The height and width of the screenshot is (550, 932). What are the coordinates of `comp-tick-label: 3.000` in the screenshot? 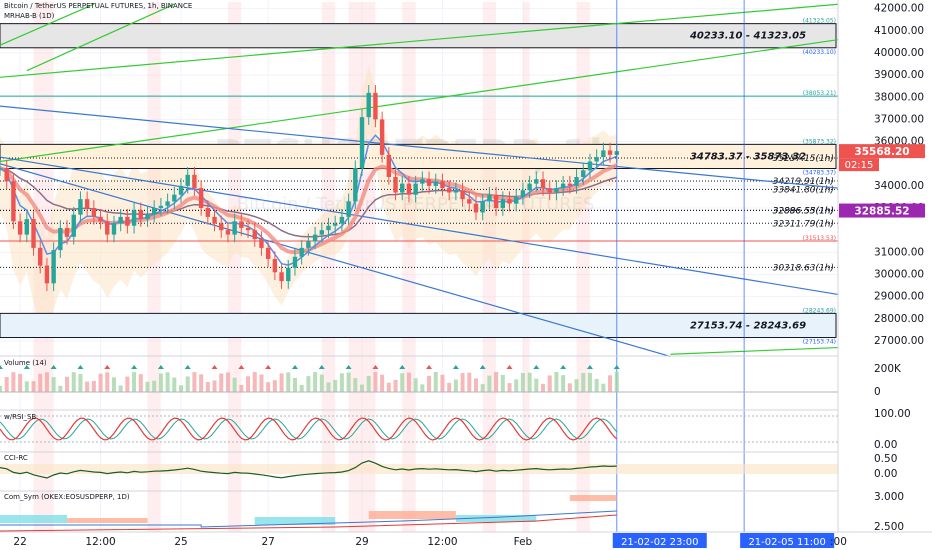 It's located at (889, 497).